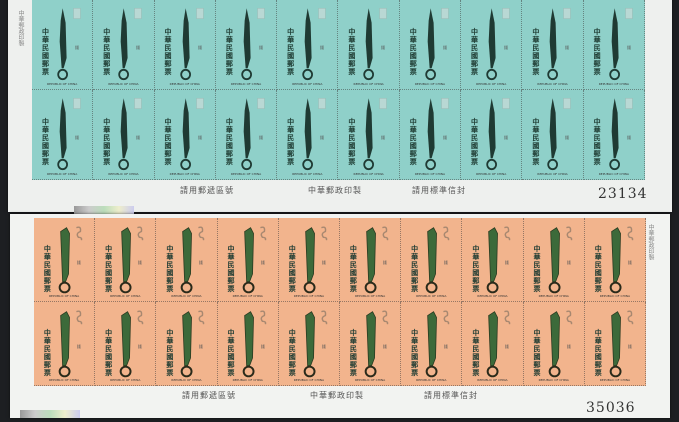 The width and height of the screenshot is (679, 422). What do you see at coordinates (451, 395) in the screenshot?
I see `margin-inscription-right: 請用標準信封` at bounding box center [451, 395].